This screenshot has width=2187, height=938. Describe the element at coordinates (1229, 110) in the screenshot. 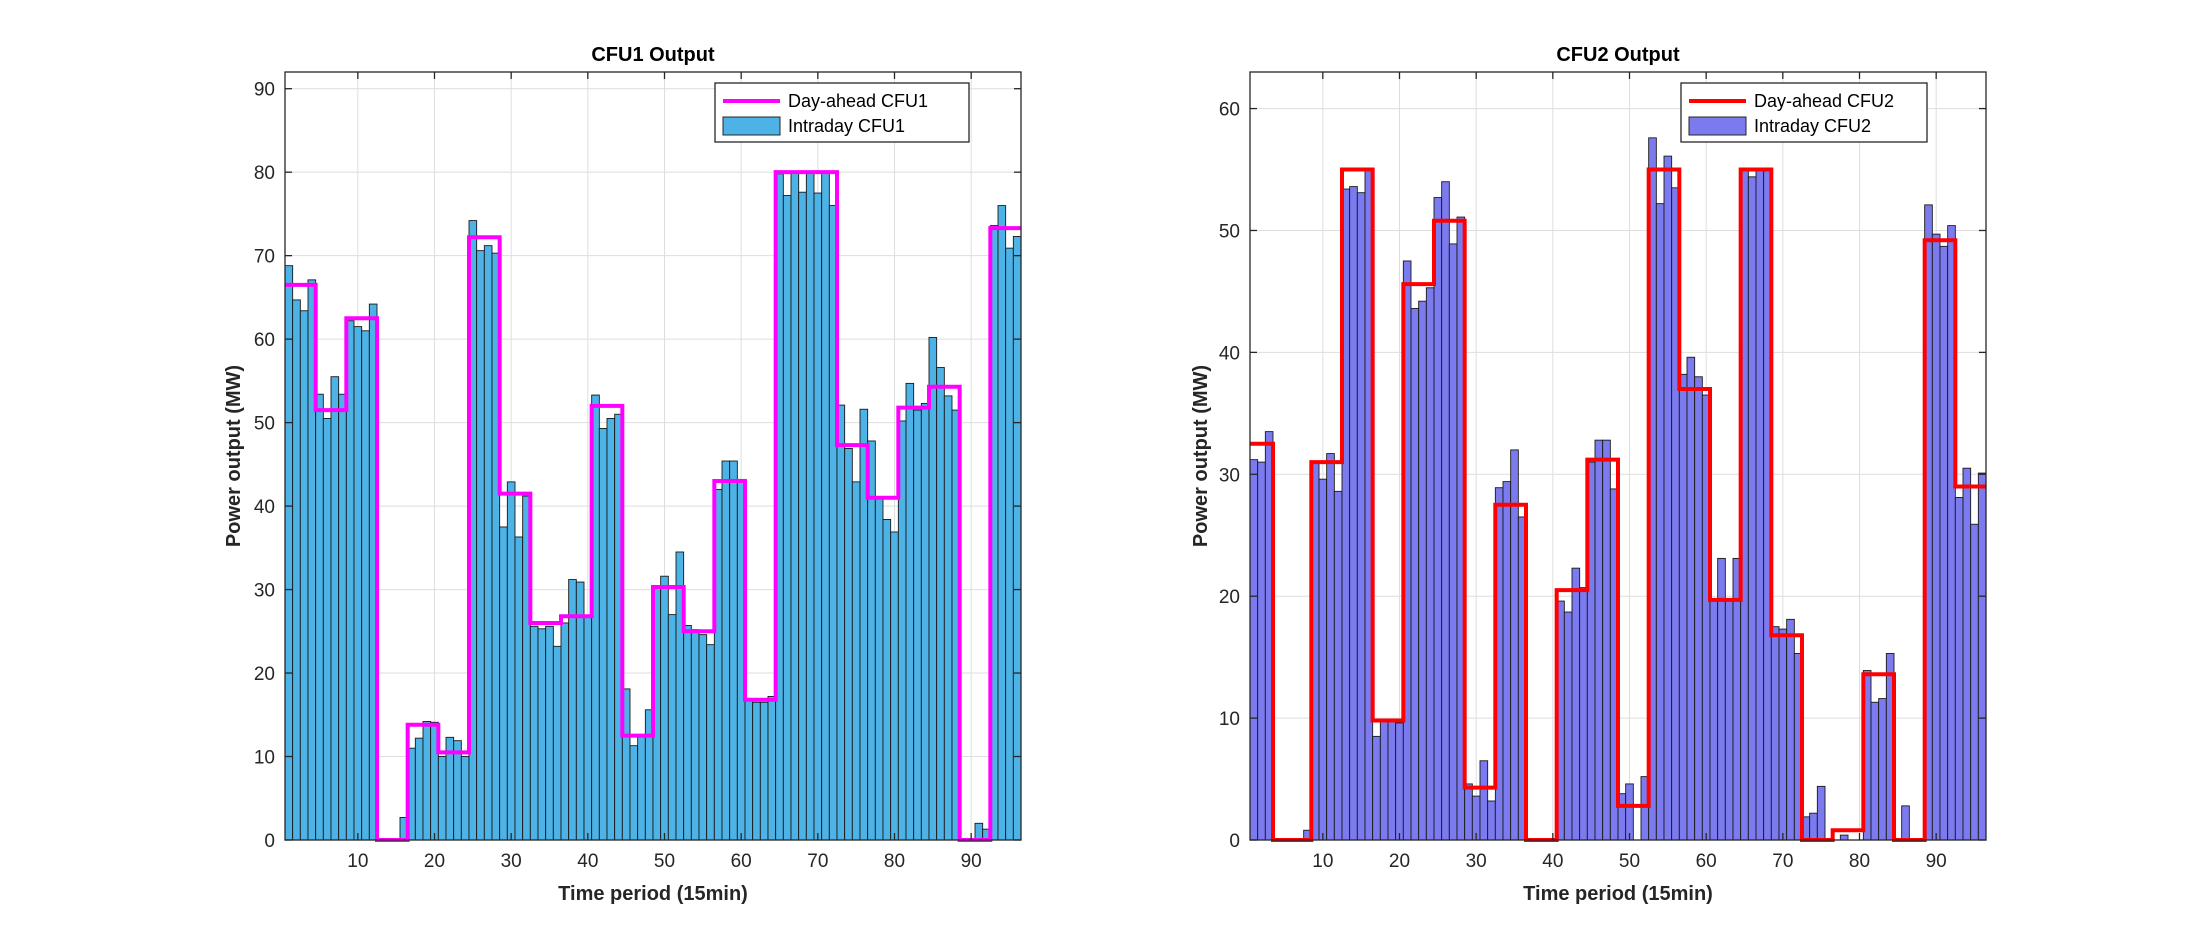

I see `y-tick-label: 60` at that location.